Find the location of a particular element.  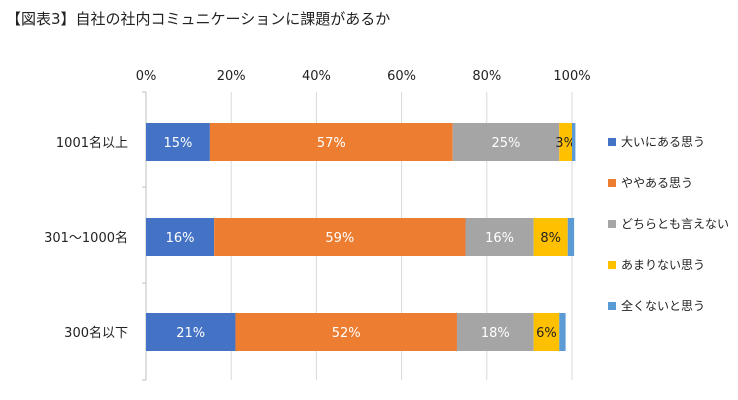

chart-title: 【図表3】自社の社内コミュニケーションに課題があるか is located at coordinates (198, 19).